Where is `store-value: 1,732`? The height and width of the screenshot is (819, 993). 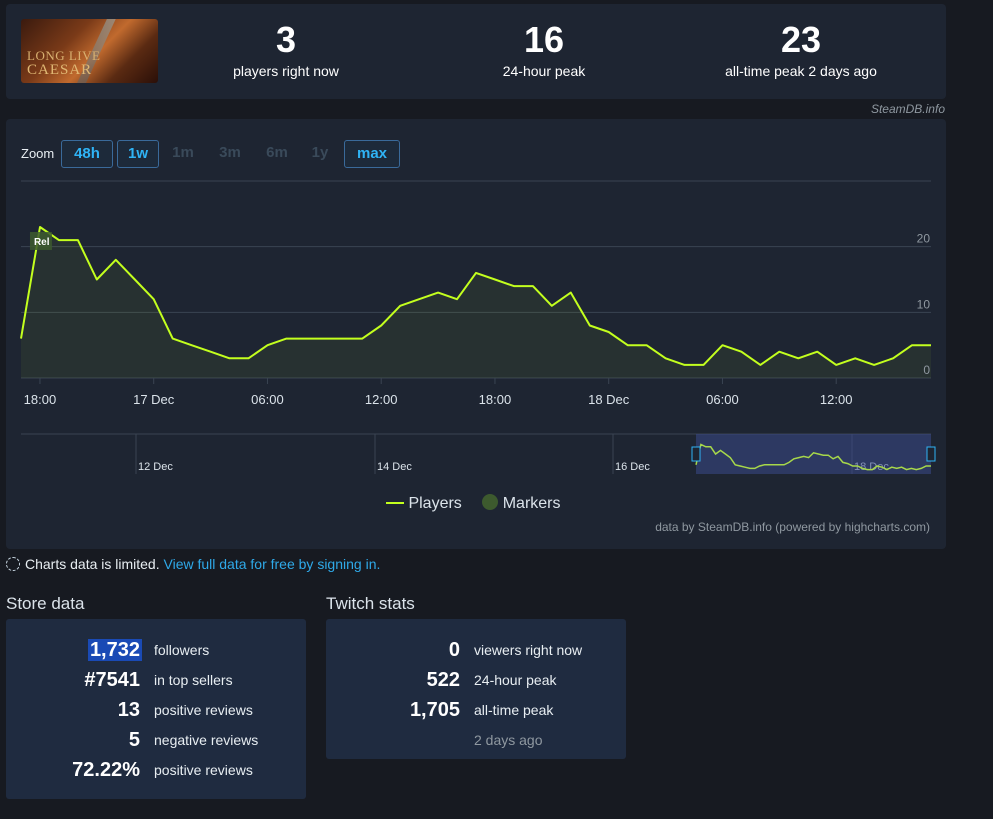 store-value: 1,732 is located at coordinates (114, 650).